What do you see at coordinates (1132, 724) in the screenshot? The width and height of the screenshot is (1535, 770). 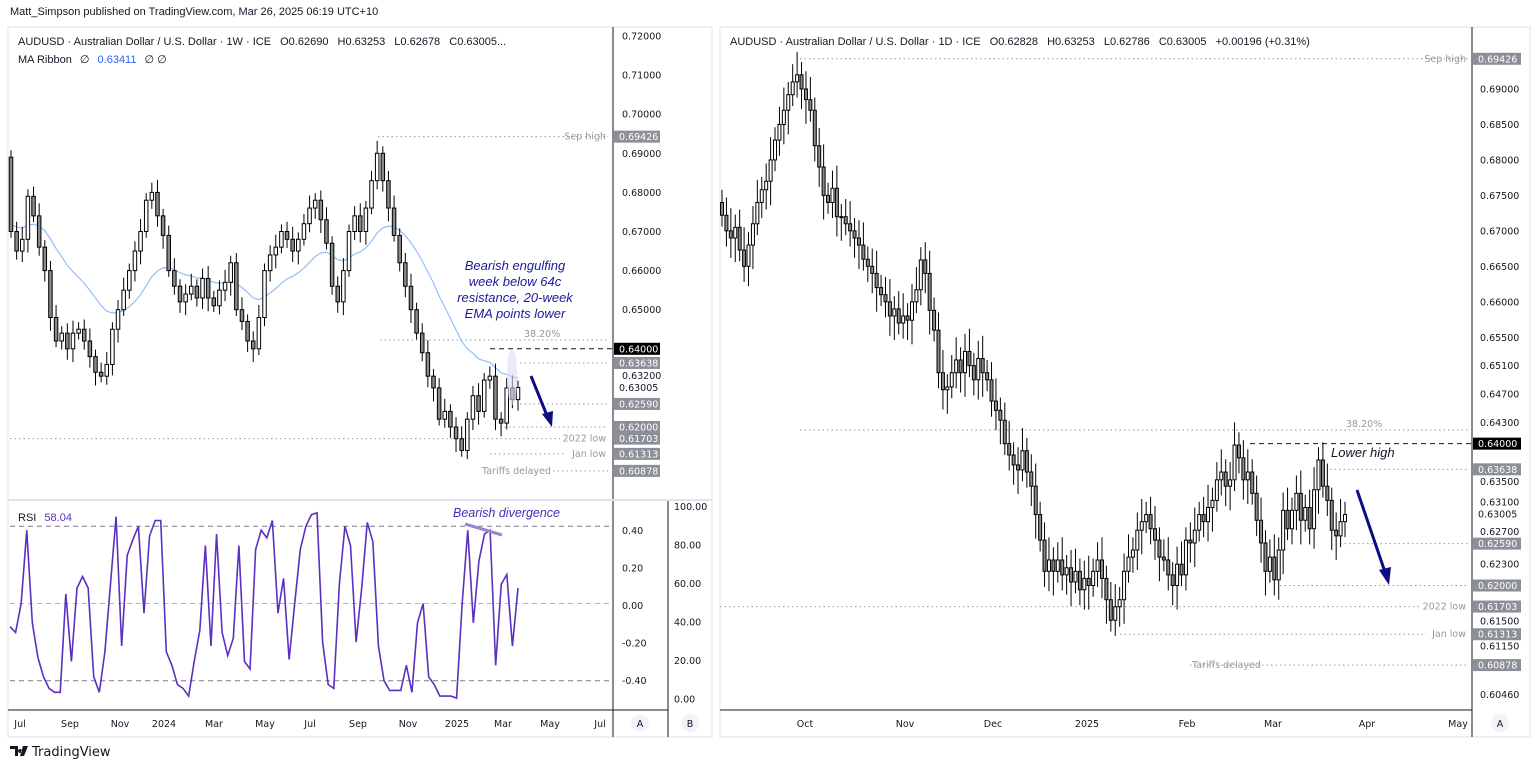 I see `right-time-axis: Oct Nov Dec 2025 Feb Mar Apr May` at bounding box center [1132, 724].